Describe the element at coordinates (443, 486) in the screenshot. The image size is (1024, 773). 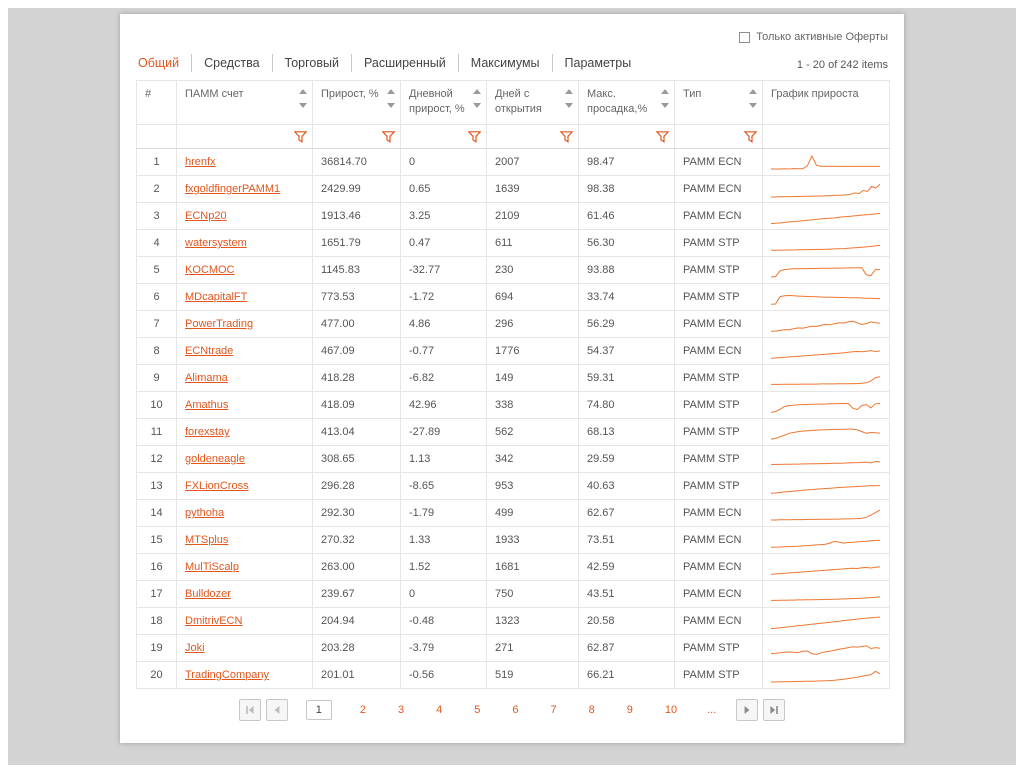
I see `daily-growth-cell: -8.65` at that location.